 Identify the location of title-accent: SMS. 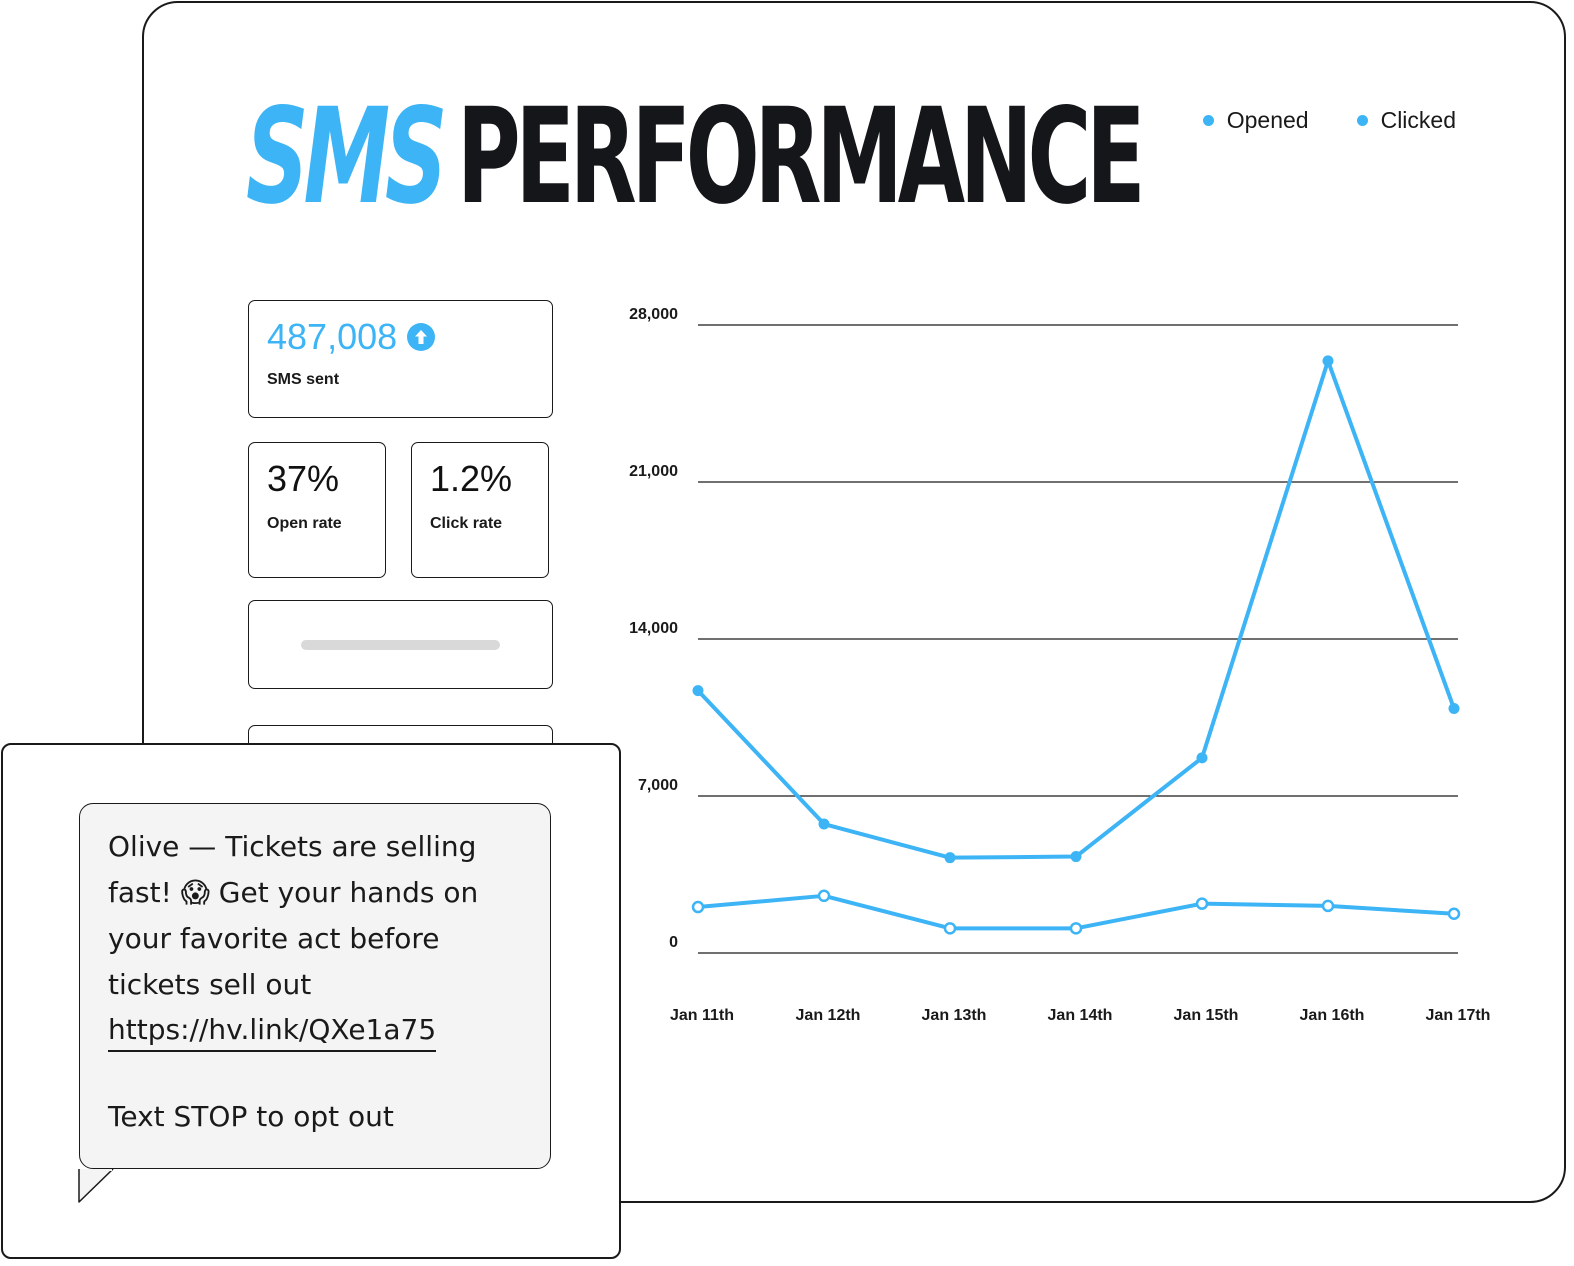
(347, 157).